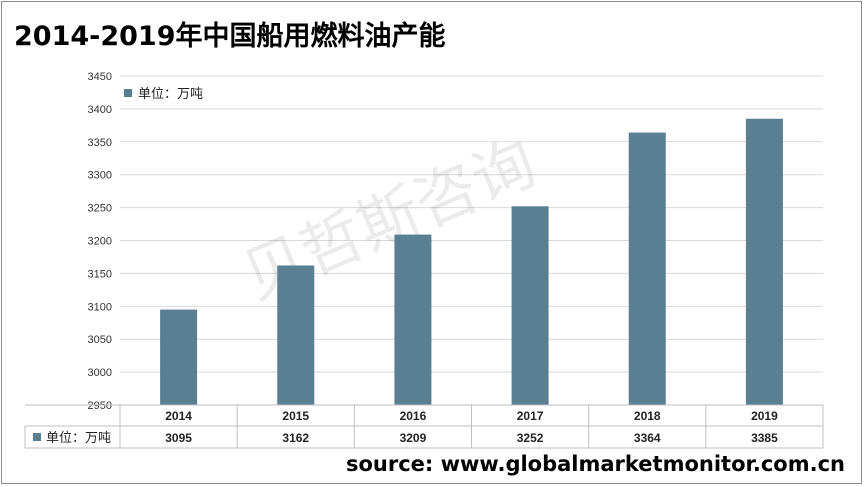  I want to click on y-tick-label: 3400, so click(100, 110).